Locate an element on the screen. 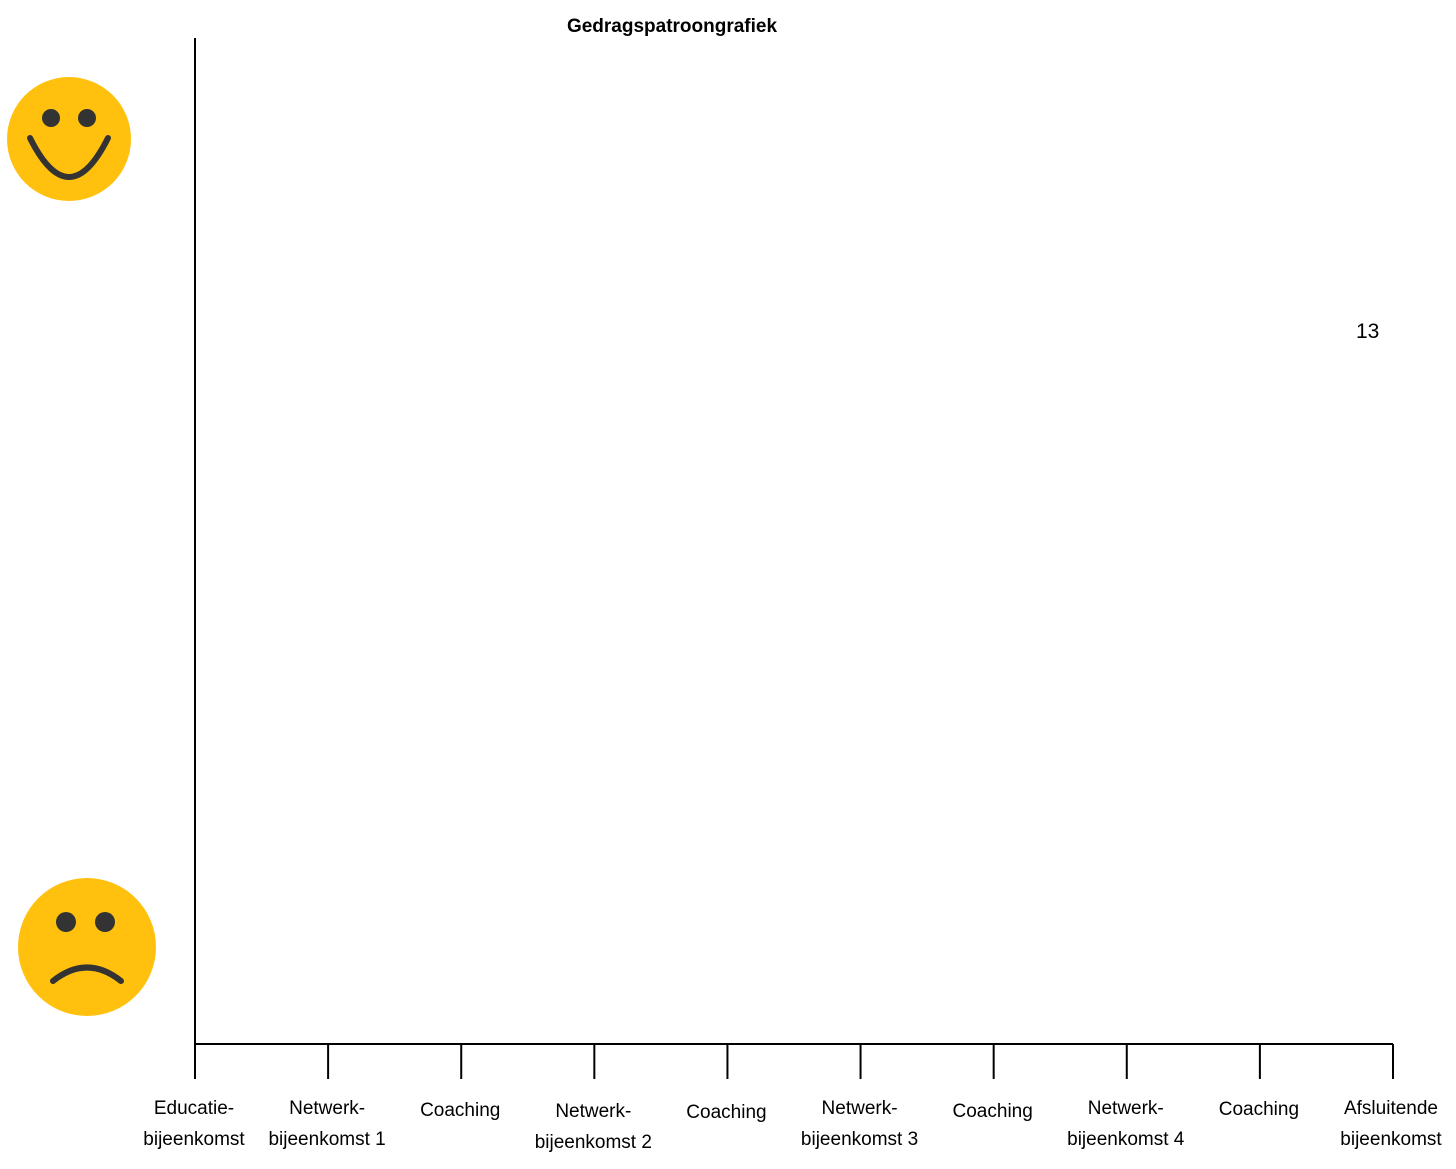 The height and width of the screenshot is (1169, 1456). x-tick-label: Netwerk- bijeenkomst 2 is located at coordinates (593, 1127).